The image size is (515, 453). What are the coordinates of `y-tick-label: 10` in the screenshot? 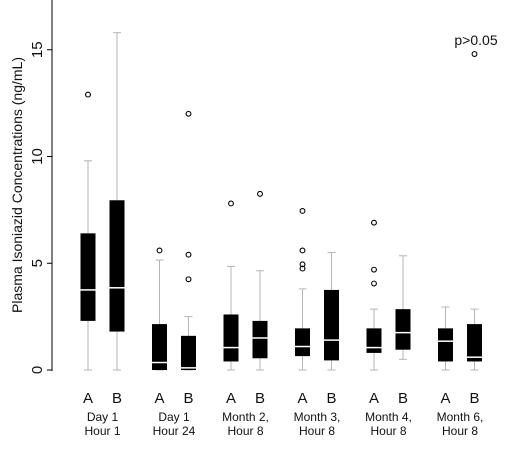 It's located at (37, 156).